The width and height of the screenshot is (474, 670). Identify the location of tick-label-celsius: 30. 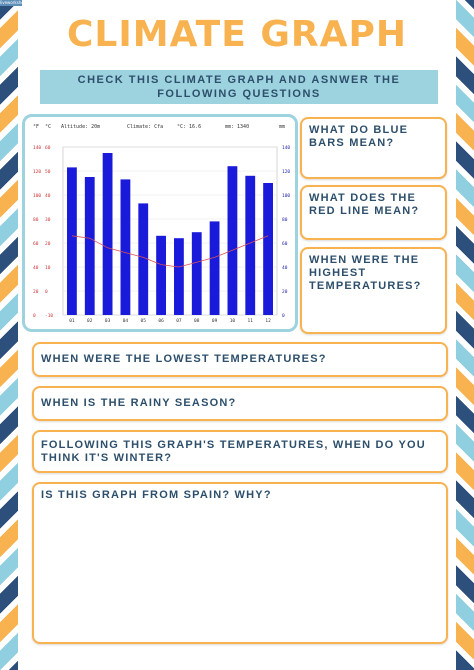
(48, 220).